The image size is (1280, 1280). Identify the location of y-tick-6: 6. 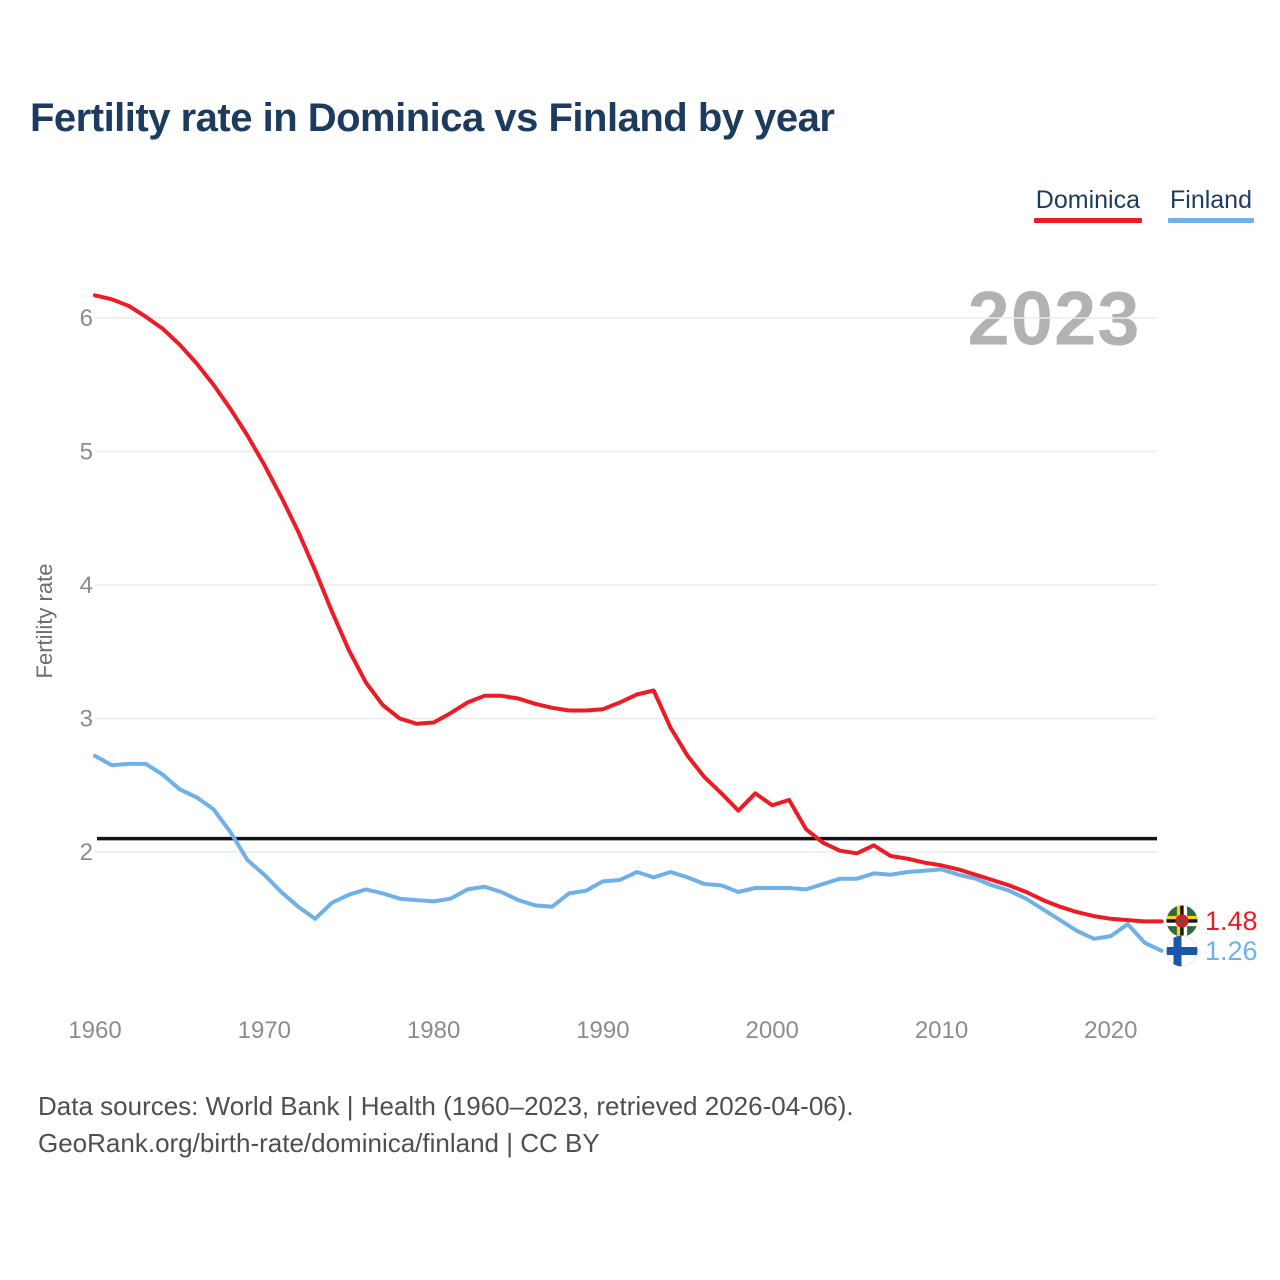
(86, 318).